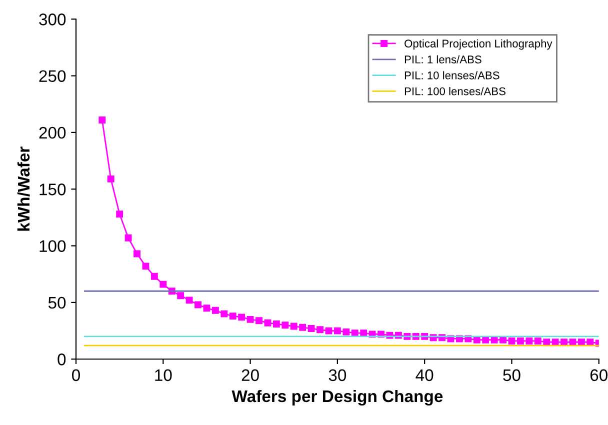 This screenshot has height=425, width=608. I want to click on y-tick-label: 250, so click(52, 76).